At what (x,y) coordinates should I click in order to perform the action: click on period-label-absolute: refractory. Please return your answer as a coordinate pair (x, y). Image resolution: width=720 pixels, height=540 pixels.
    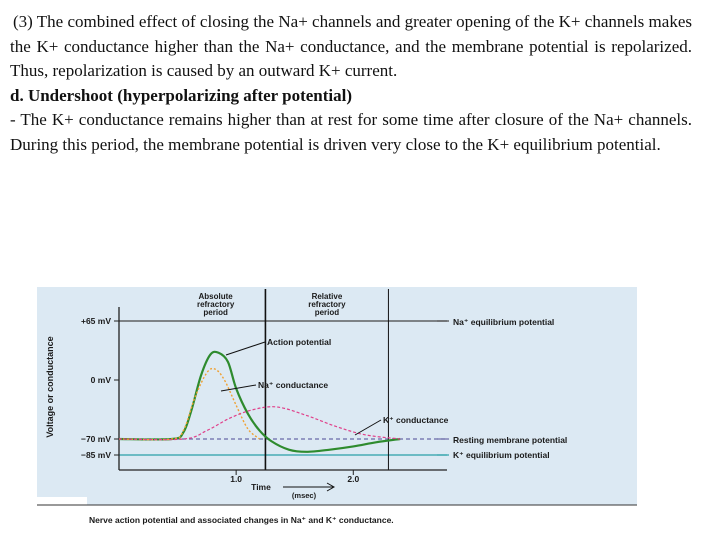
    Looking at the image, I should click on (216, 304).